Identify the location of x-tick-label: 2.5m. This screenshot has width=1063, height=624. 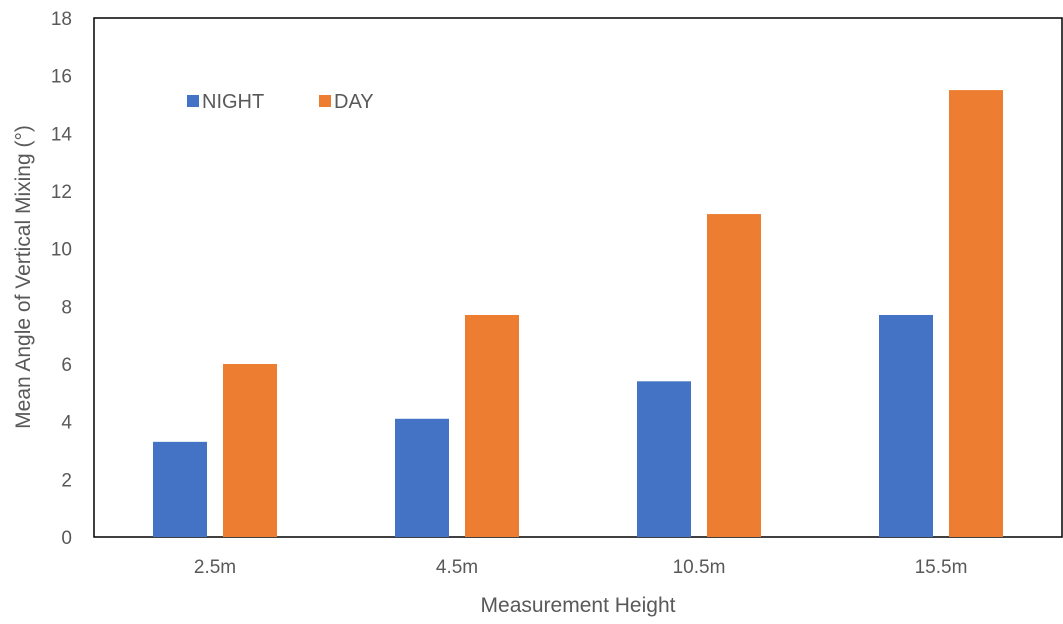
(215, 567).